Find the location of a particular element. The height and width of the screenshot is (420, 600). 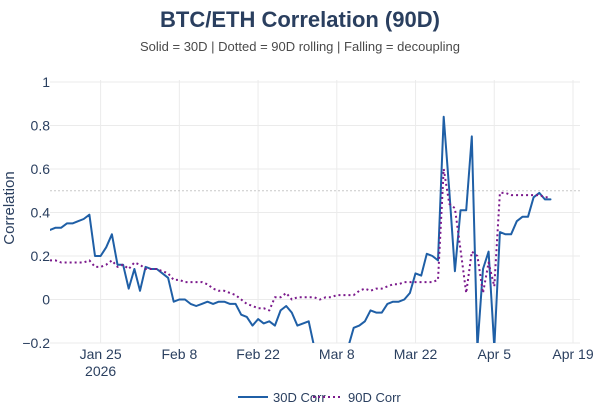

x-tick-label: Feb 22 is located at coordinates (258, 354).